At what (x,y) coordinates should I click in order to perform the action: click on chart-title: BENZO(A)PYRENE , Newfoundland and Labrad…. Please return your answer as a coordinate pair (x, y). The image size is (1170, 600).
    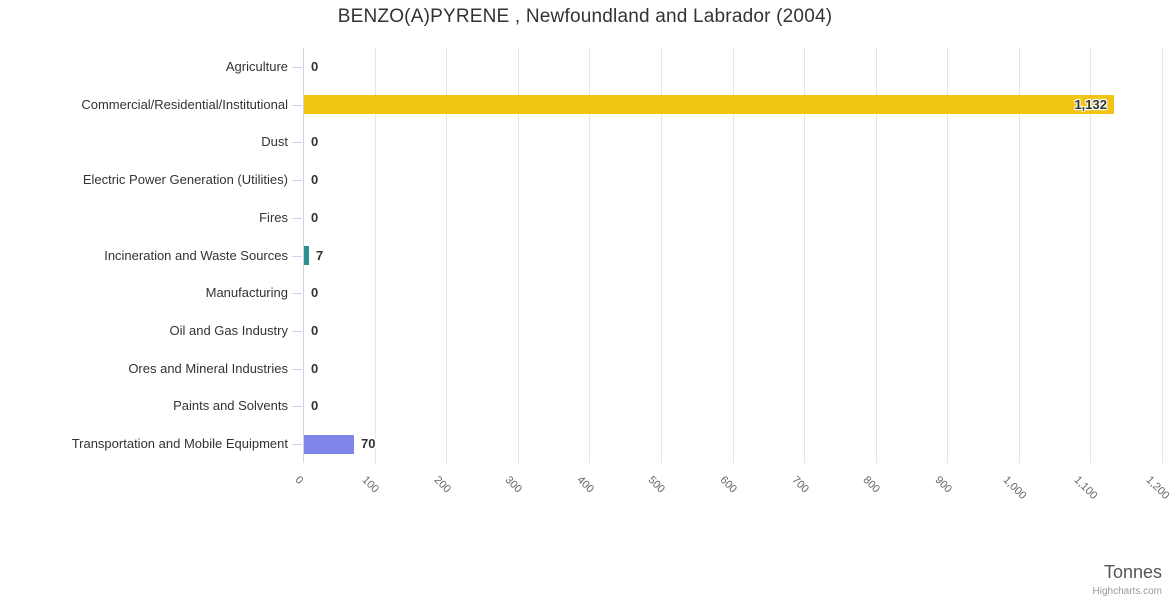
    Looking at the image, I should click on (585, 16).